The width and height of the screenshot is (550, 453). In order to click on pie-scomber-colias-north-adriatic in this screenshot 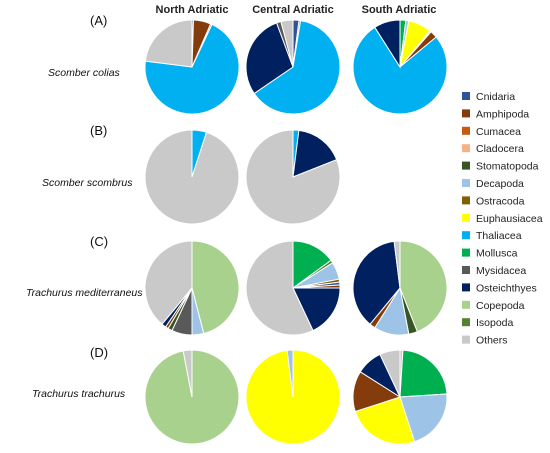, I will do `click(192, 67)`.